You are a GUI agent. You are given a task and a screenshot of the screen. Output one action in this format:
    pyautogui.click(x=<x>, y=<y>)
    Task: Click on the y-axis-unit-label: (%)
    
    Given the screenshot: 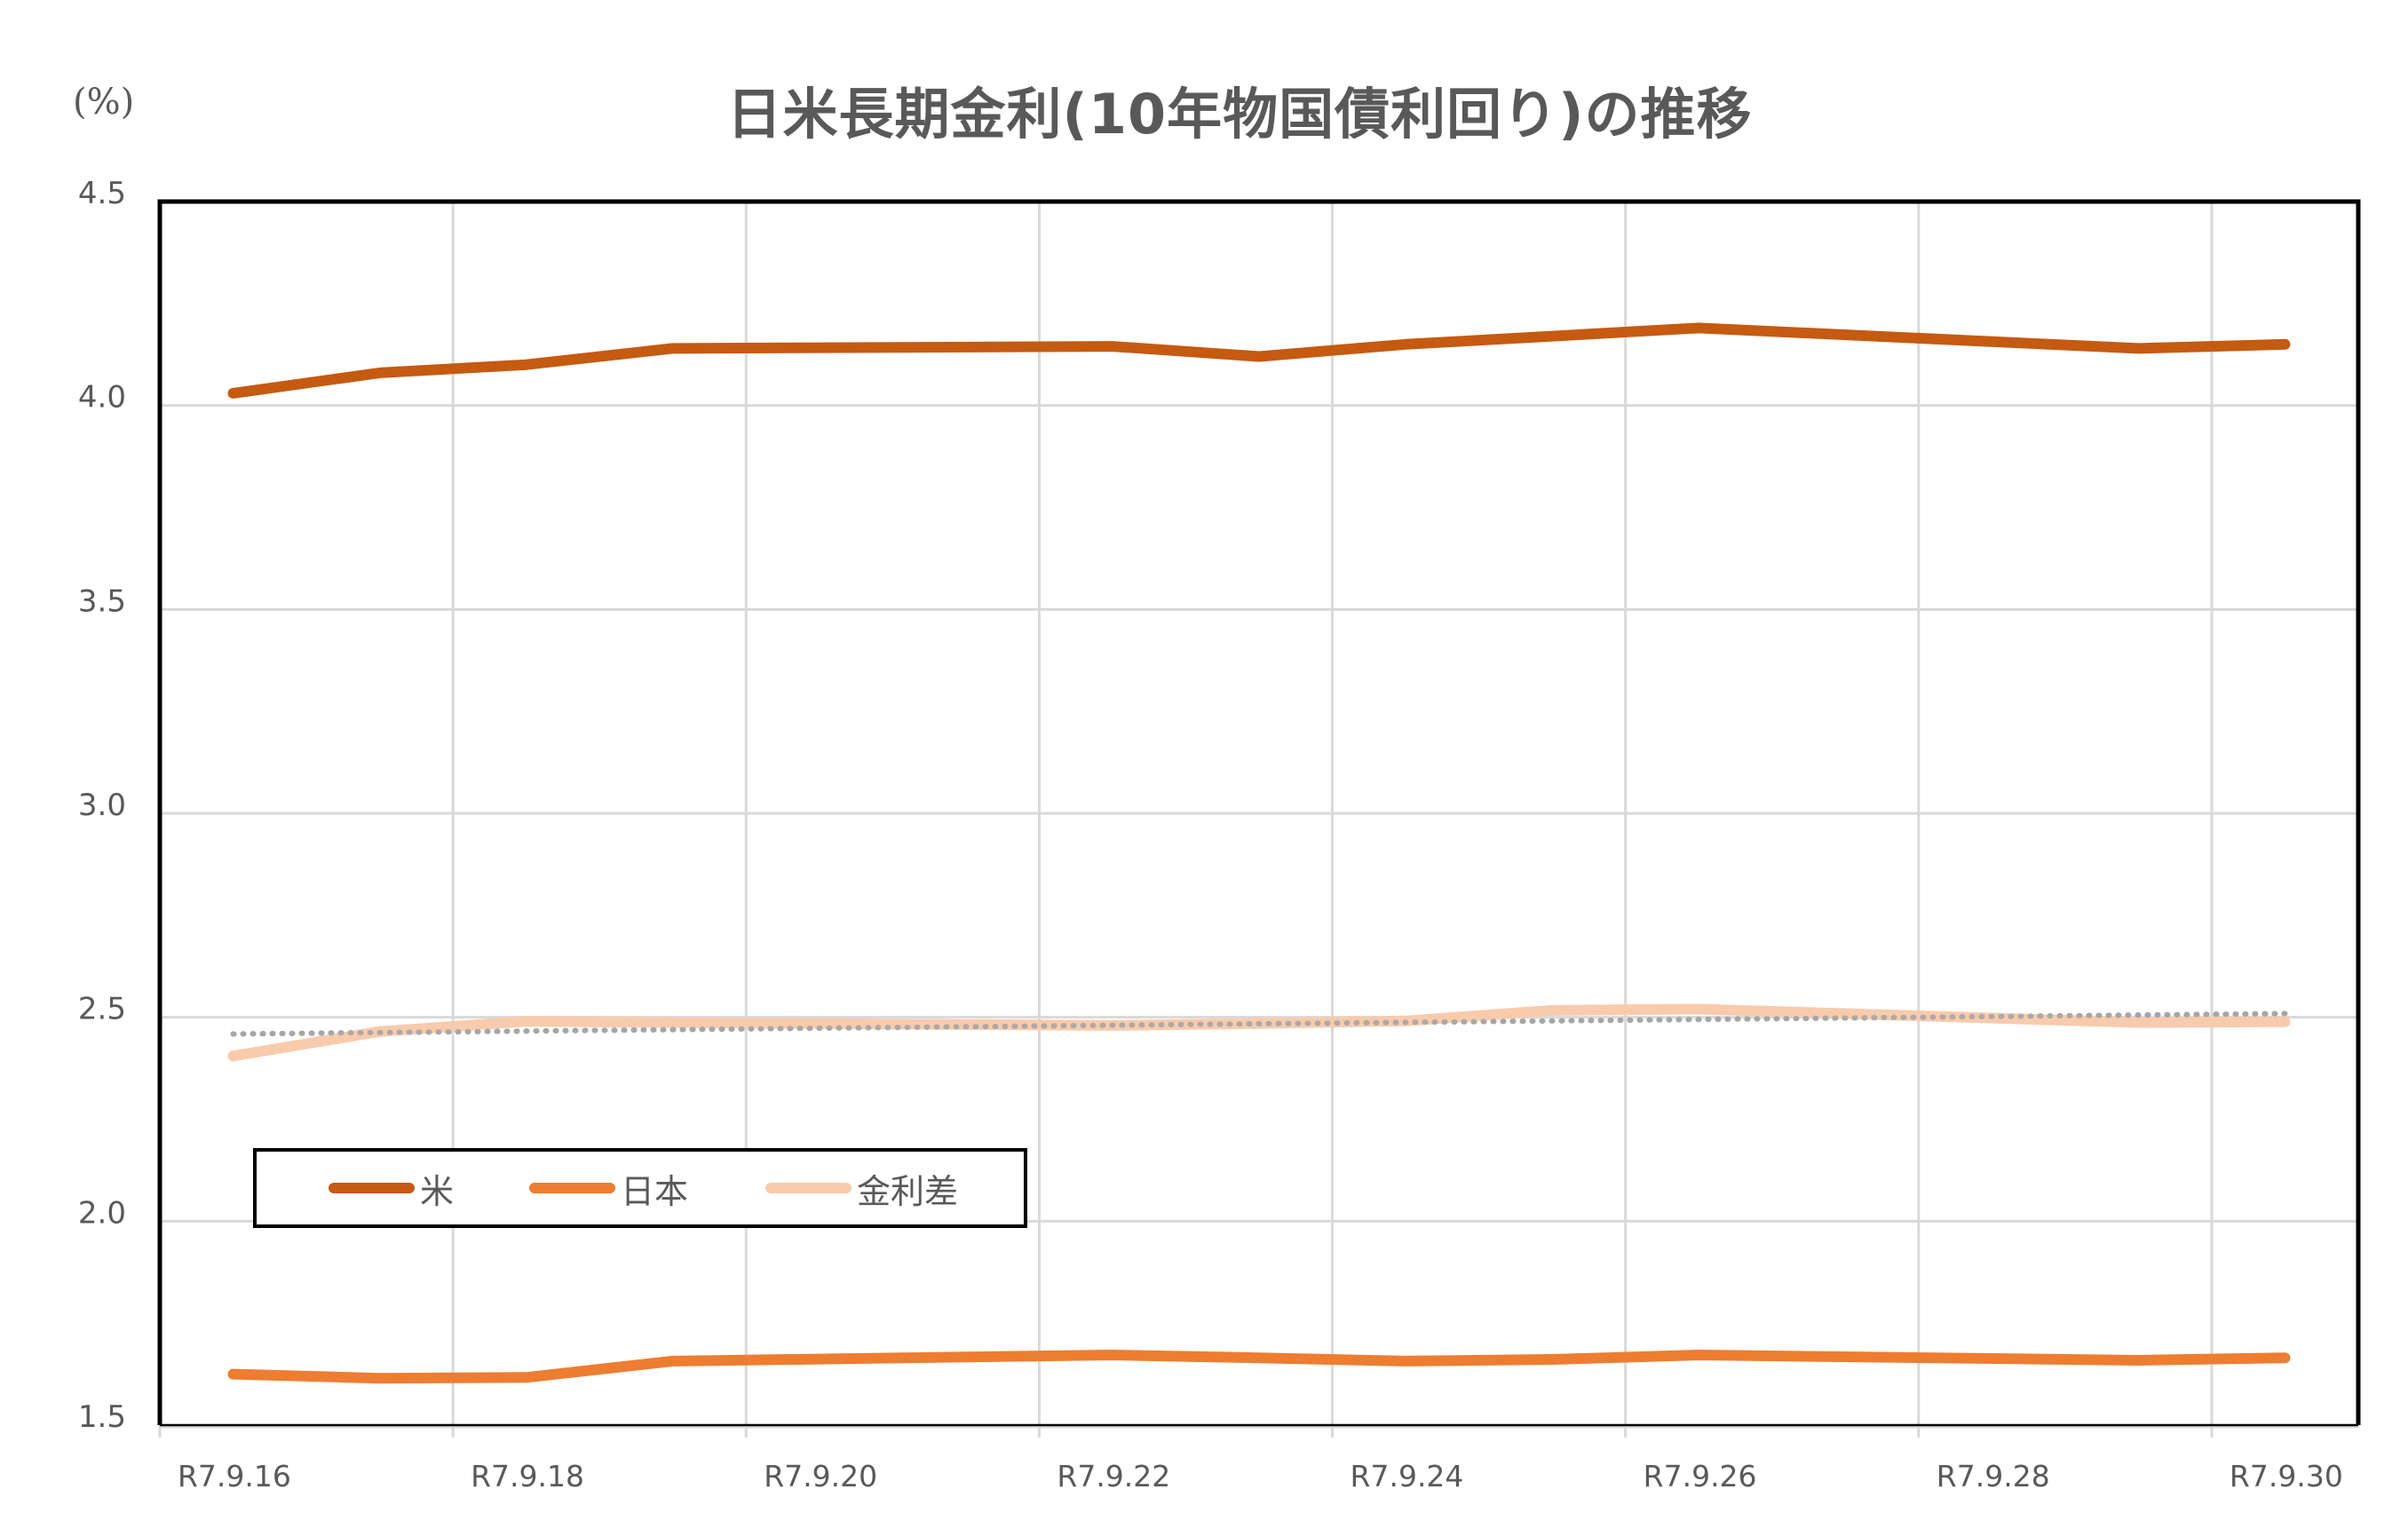 What is the action you would take?
    pyautogui.click(x=104, y=103)
    